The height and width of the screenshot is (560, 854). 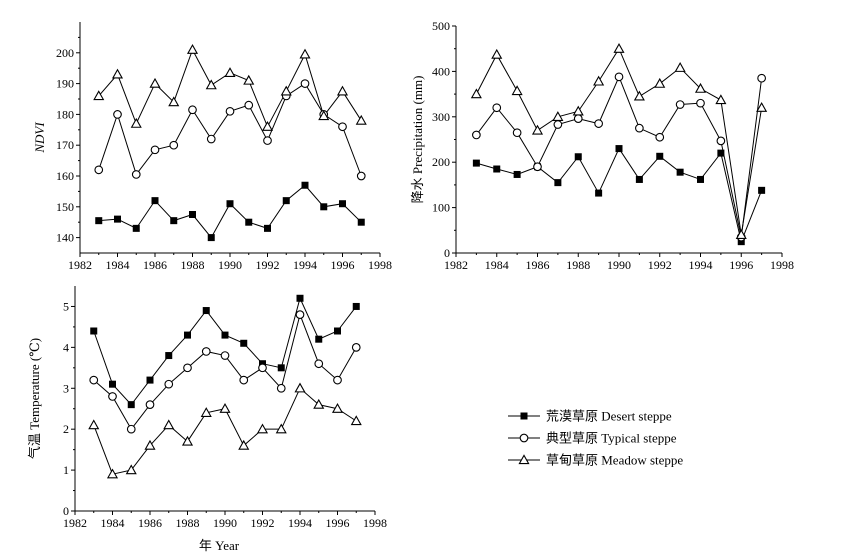 What do you see at coordinates (65, 53) in the screenshot?
I see `y-tick-label: 200` at bounding box center [65, 53].